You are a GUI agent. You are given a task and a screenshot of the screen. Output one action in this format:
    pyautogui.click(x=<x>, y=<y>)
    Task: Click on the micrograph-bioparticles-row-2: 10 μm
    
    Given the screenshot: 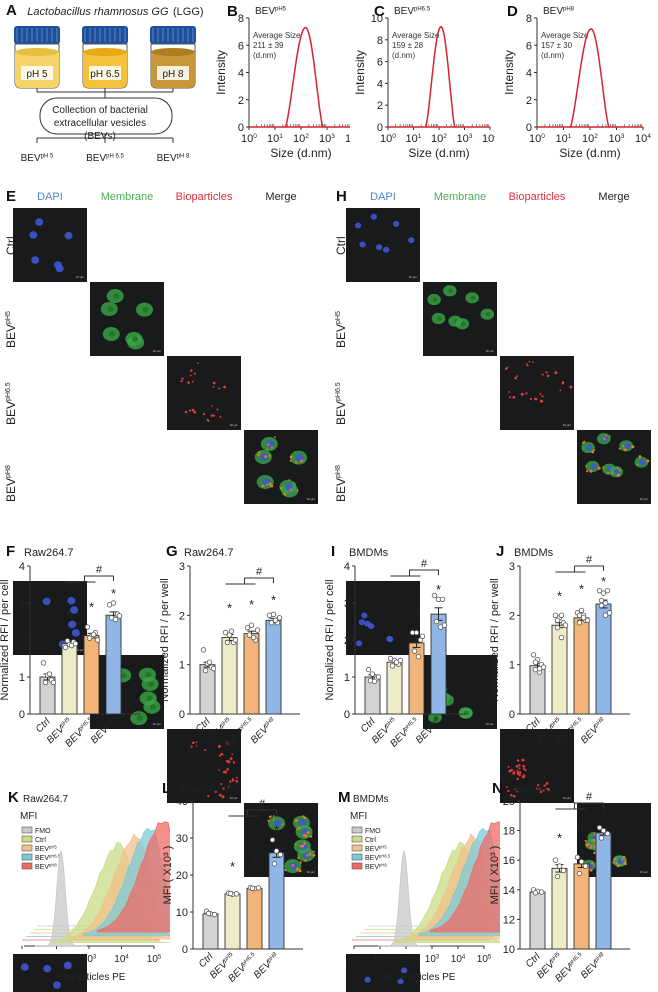 What is the action you would take?
    pyautogui.click(x=204, y=766)
    